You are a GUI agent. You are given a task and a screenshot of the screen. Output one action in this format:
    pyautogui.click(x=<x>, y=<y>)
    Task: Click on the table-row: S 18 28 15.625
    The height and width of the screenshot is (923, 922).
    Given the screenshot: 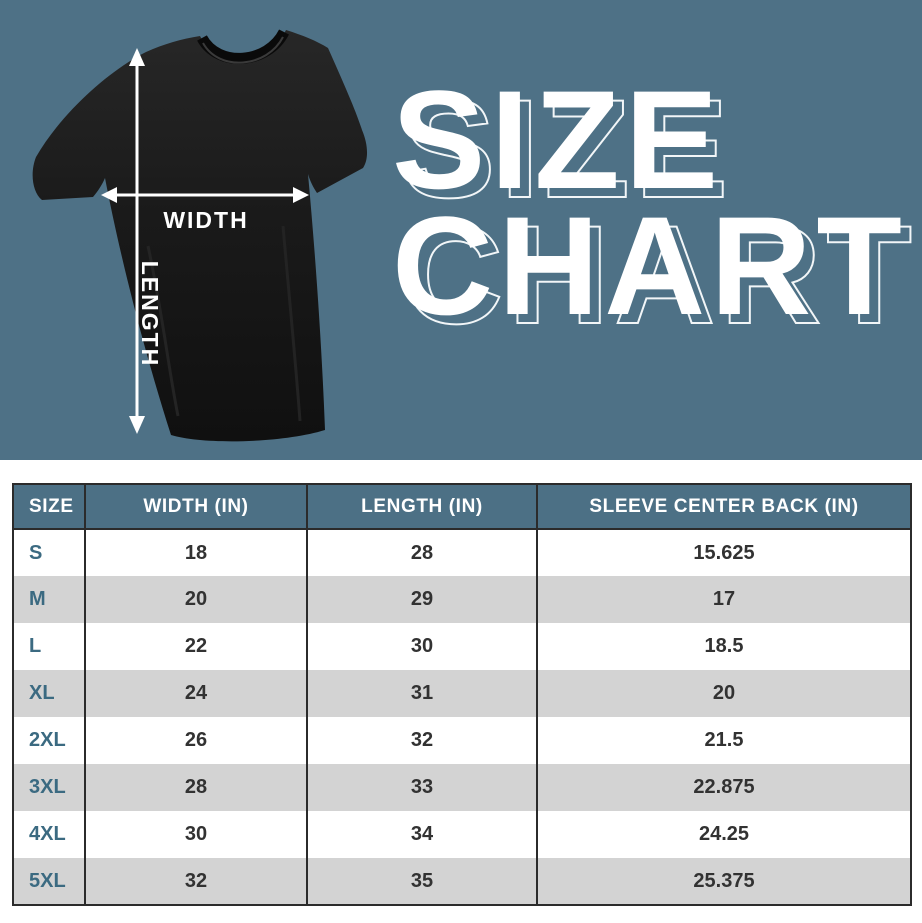 What is the action you would take?
    pyautogui.click(x=462, y=552)
    